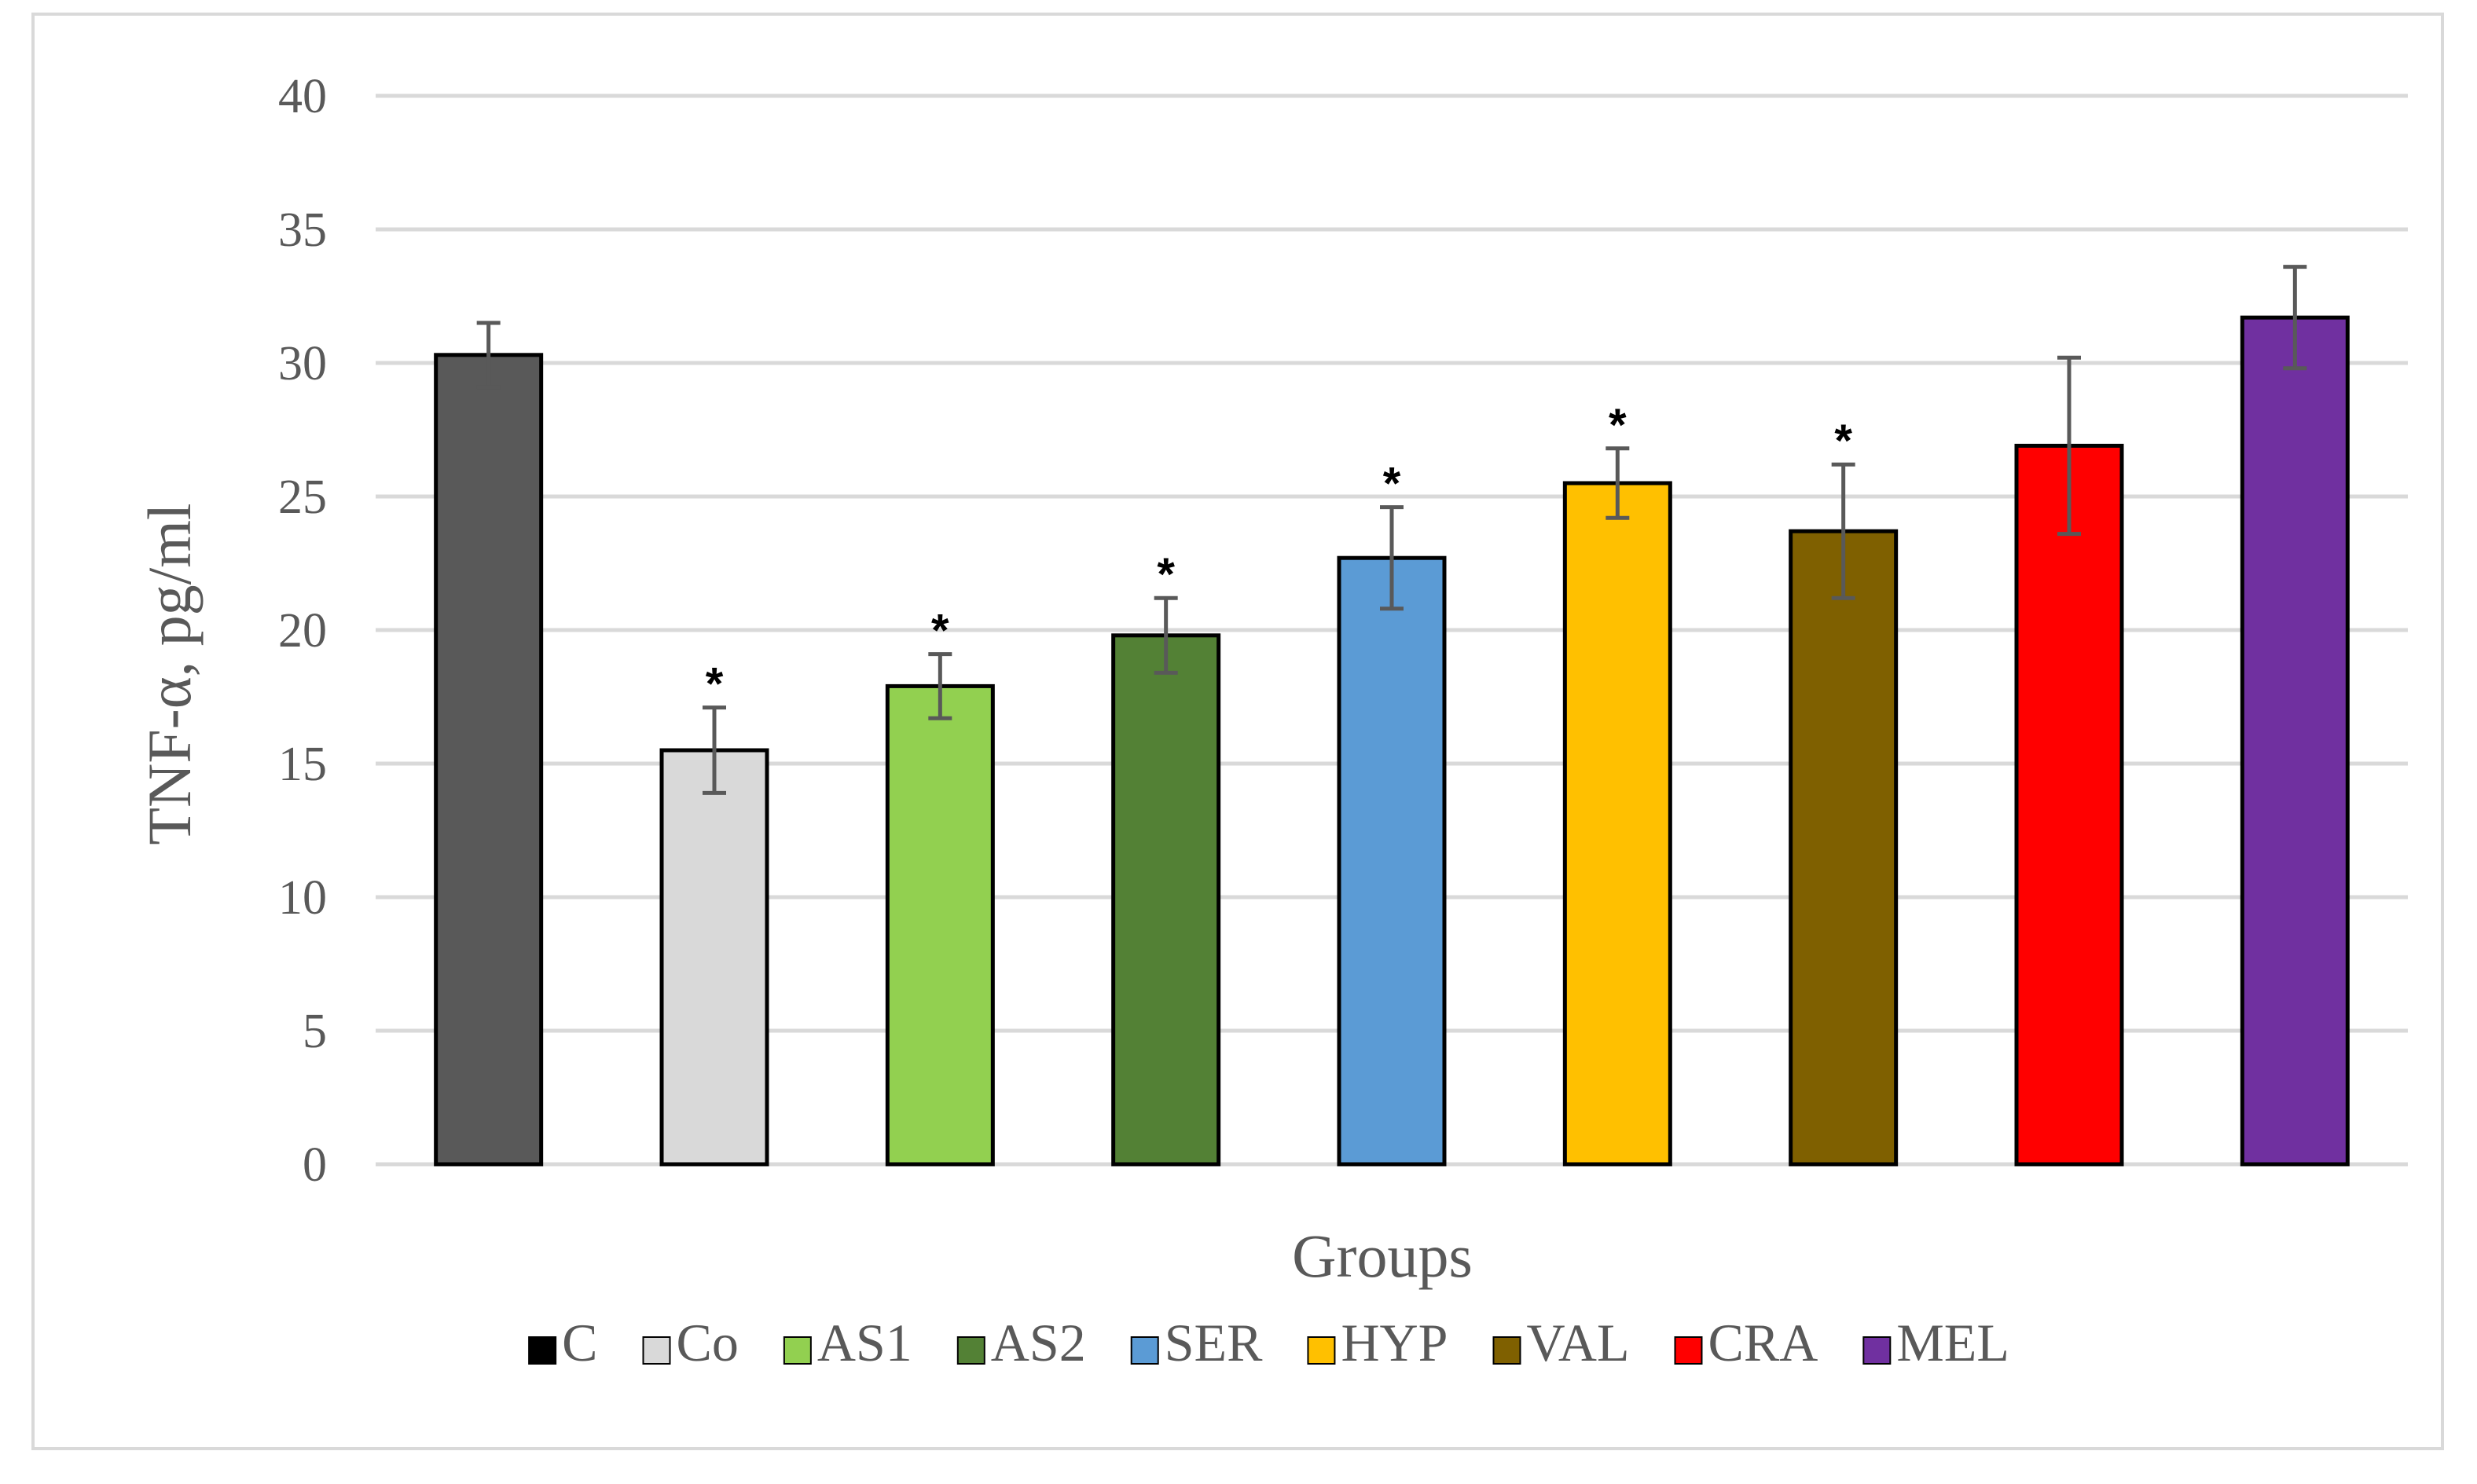 This screenshot has width=2477, height=1484. Describe the element at coordinates (302, 898) in the screenshot. I see `y-tick-label-10: 10` at that location.